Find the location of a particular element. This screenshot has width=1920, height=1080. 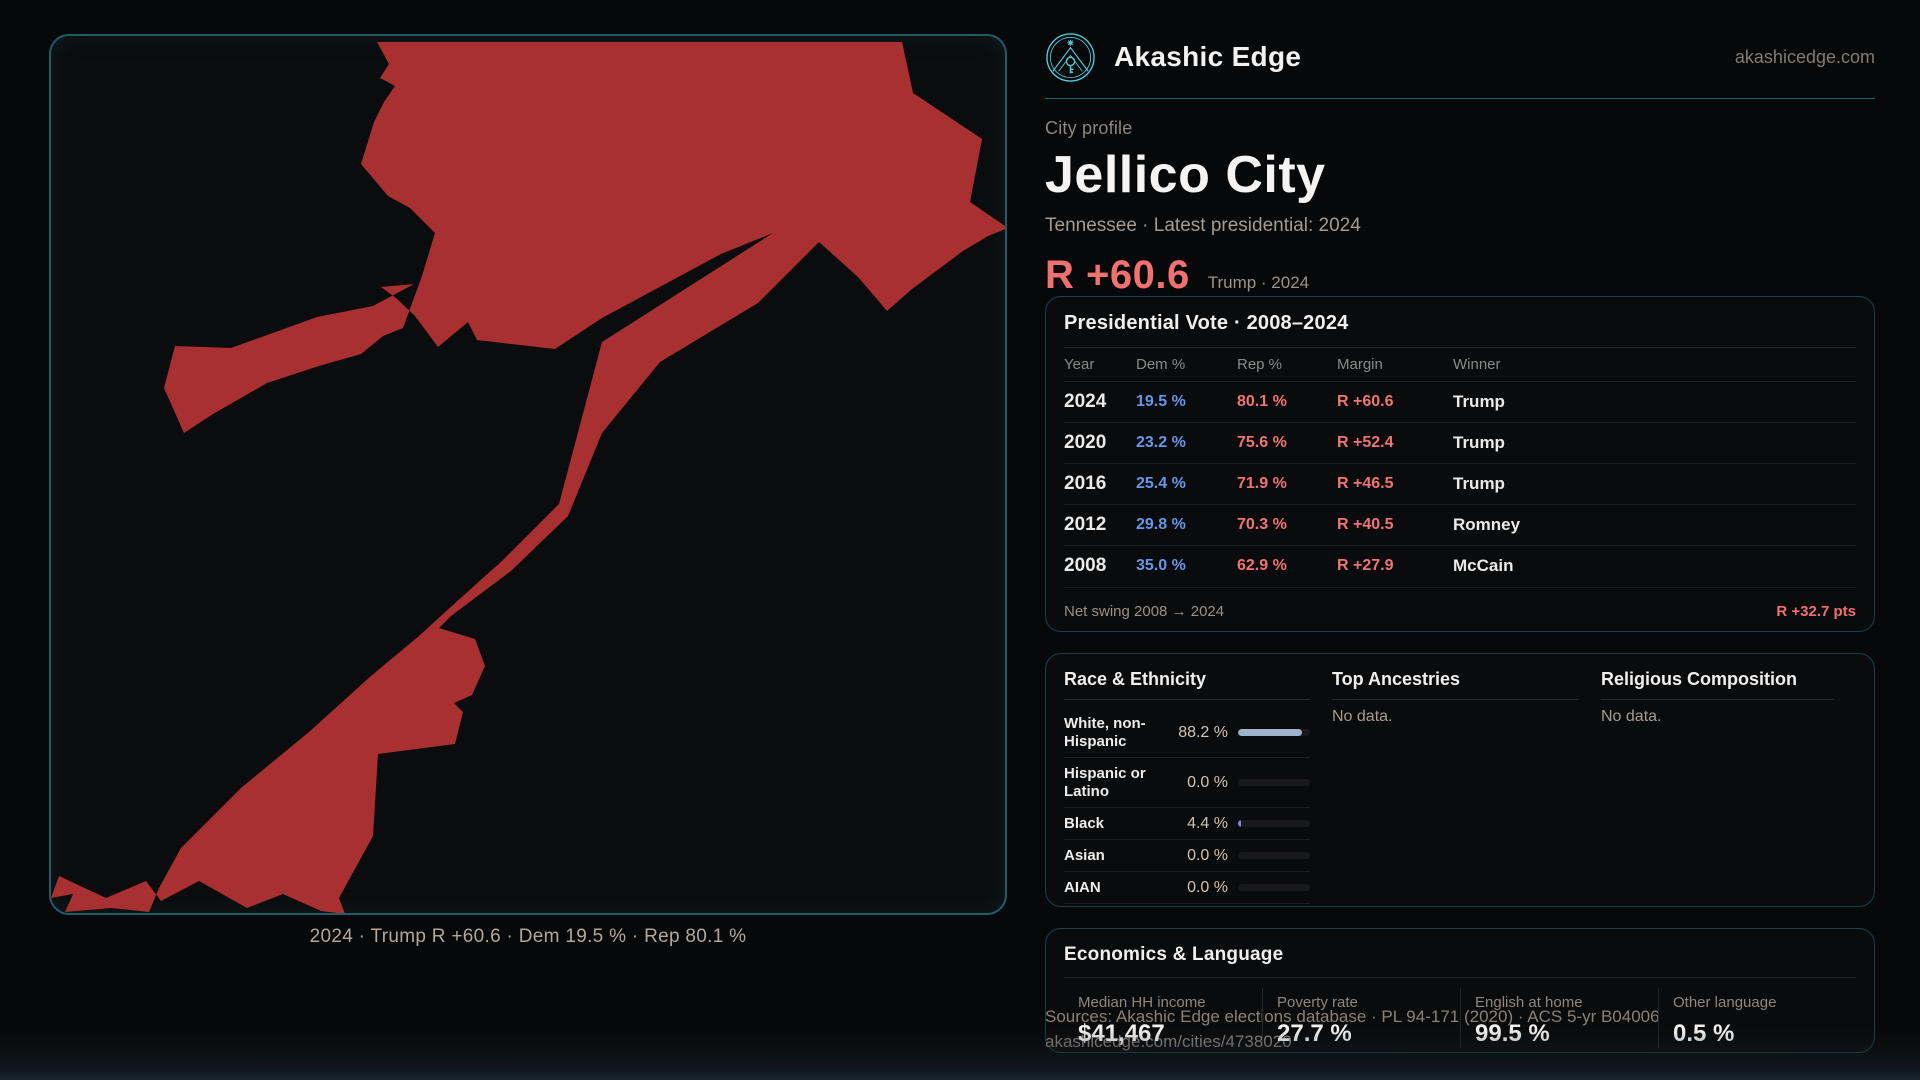

list-item: White, non-Hispanic 88.2 % is located at coordinates (1187, 733).